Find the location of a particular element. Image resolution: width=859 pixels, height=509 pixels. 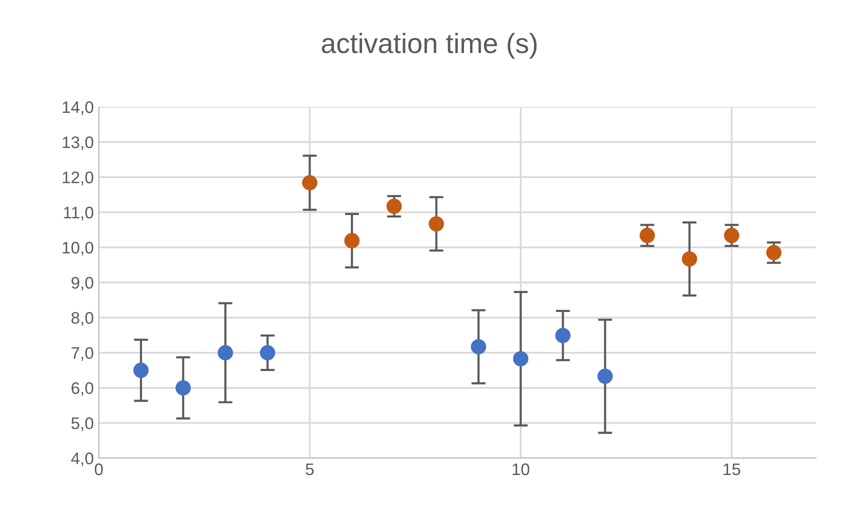

x-tick-label: 0 is located at coordinates (98, 469).